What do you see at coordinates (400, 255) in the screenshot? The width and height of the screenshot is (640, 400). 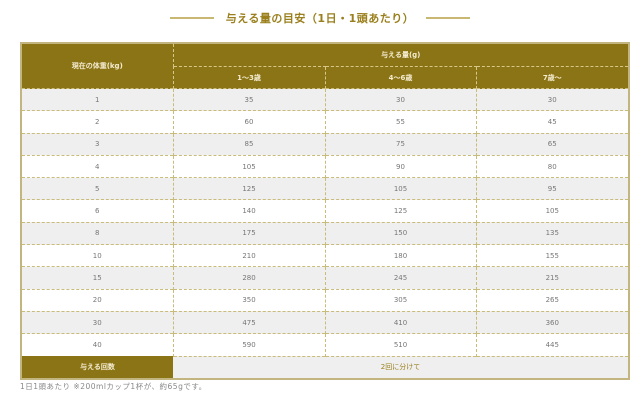 I see `amount-cell: 180` at bounding box center [400, 255].